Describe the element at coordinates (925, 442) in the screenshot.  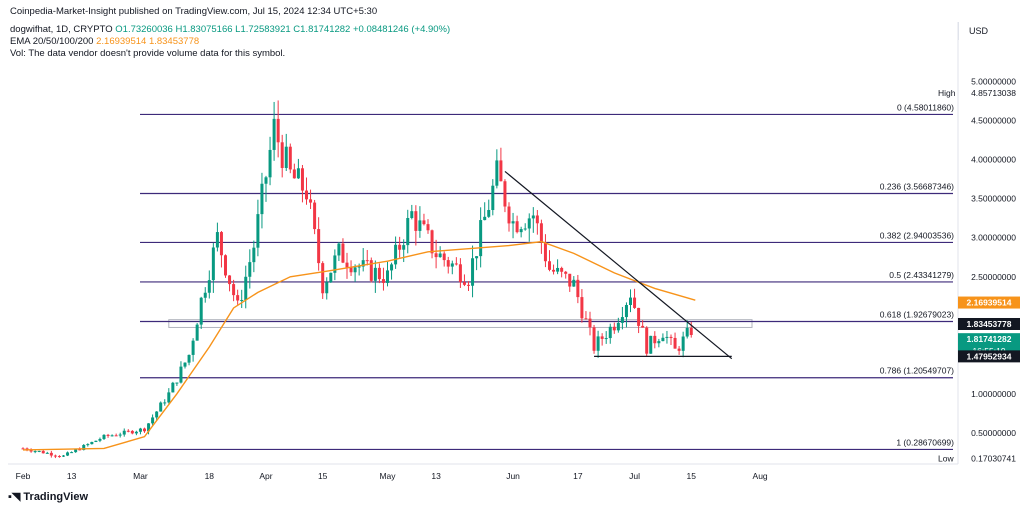
I see `fib-level-label: 1 (0.28670699)` at that location.